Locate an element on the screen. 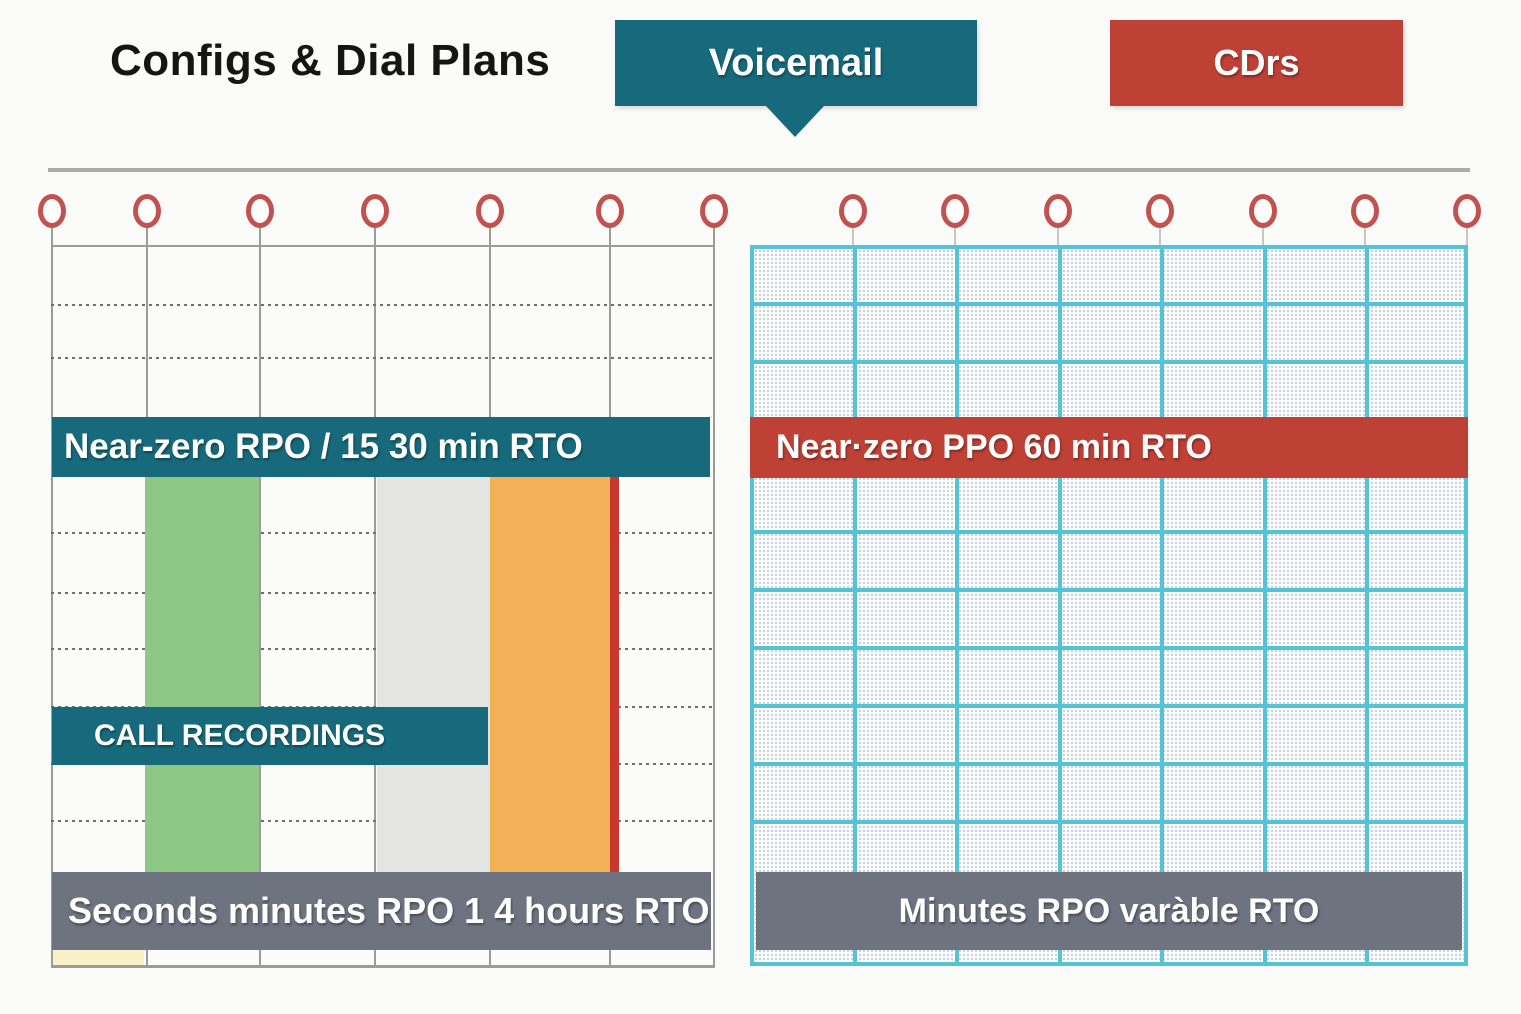  right-bottom-banner: Minutes RPO varàble RTO is located at coordinates (1109, 911).